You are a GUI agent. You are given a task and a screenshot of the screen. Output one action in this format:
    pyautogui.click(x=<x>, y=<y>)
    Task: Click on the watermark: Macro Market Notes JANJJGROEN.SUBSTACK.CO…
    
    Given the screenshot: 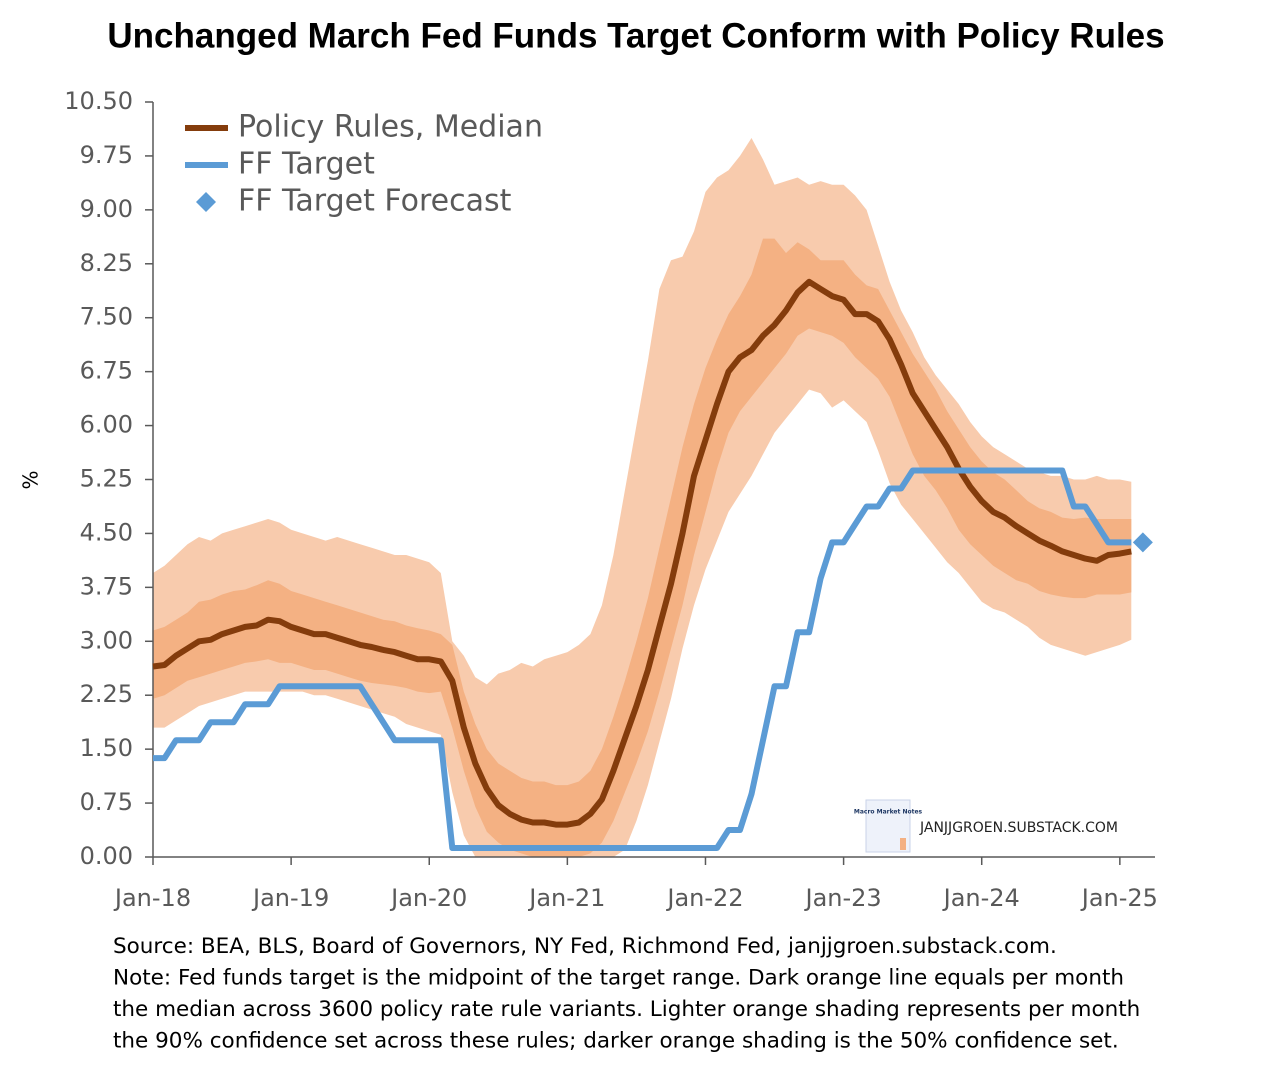 What is the action you would take?
    pyautogui.click(x=986, y=826)
    